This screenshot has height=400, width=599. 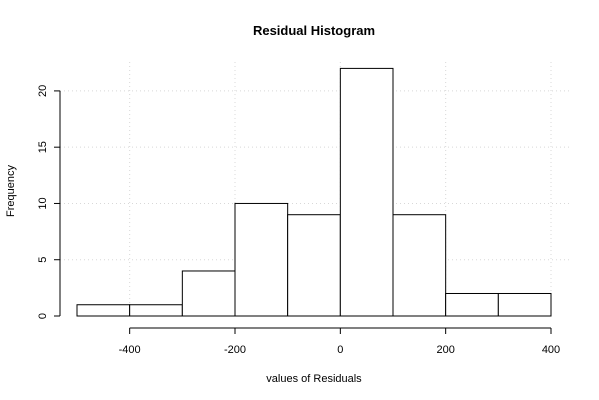 I want to click on y-tick-label-0: 0, so click(x=43, y=316).